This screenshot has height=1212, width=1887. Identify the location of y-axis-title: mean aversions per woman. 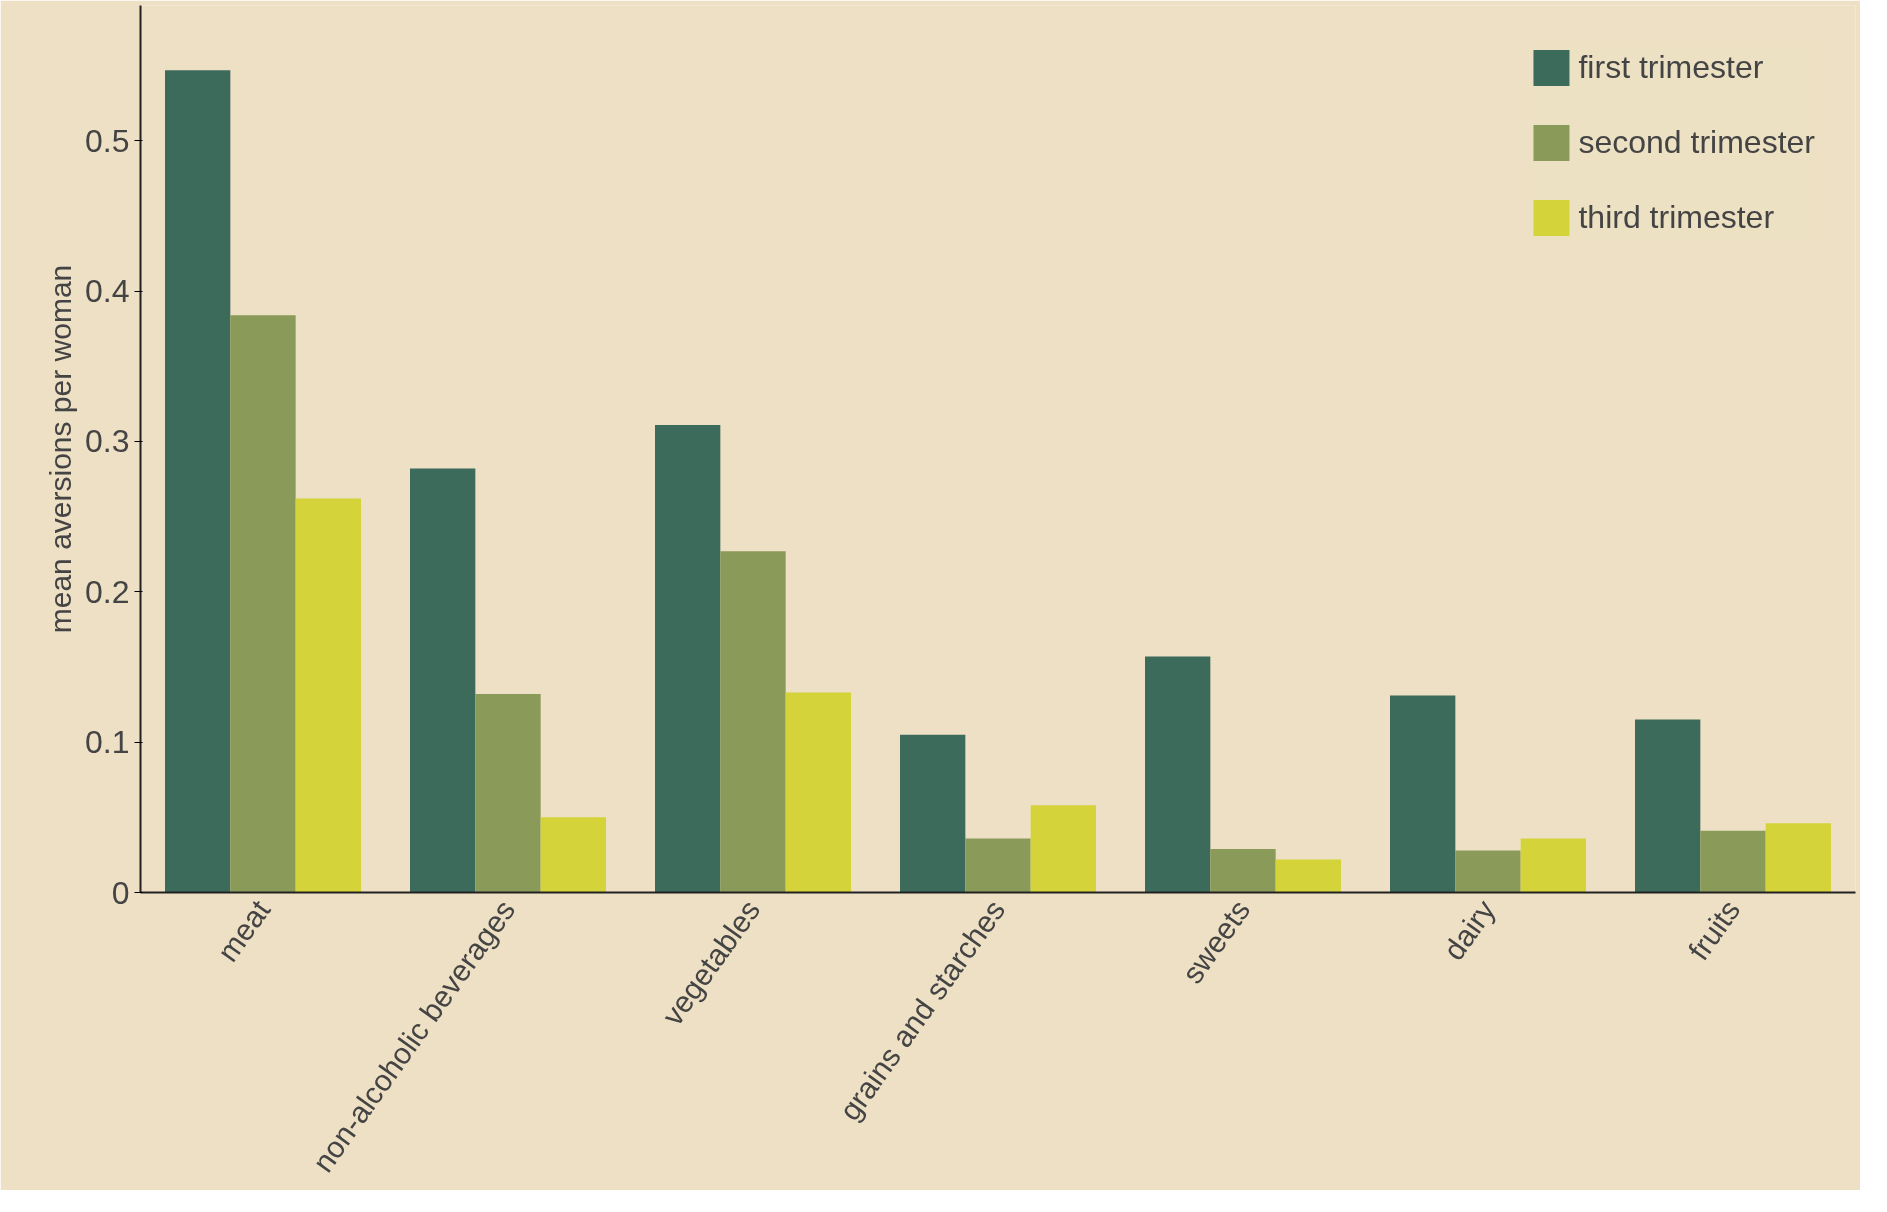
(61, 449).